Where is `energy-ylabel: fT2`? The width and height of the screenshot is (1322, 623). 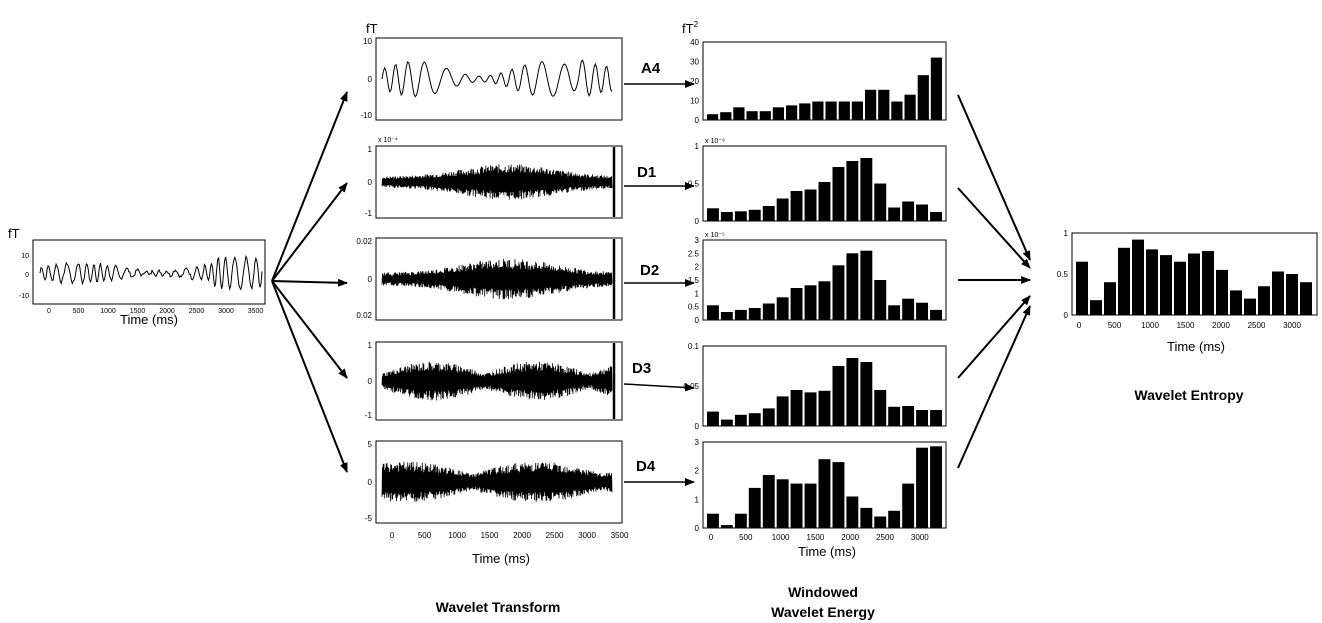 energy-ylabel: fT2 is located at coordinates (690, 28).